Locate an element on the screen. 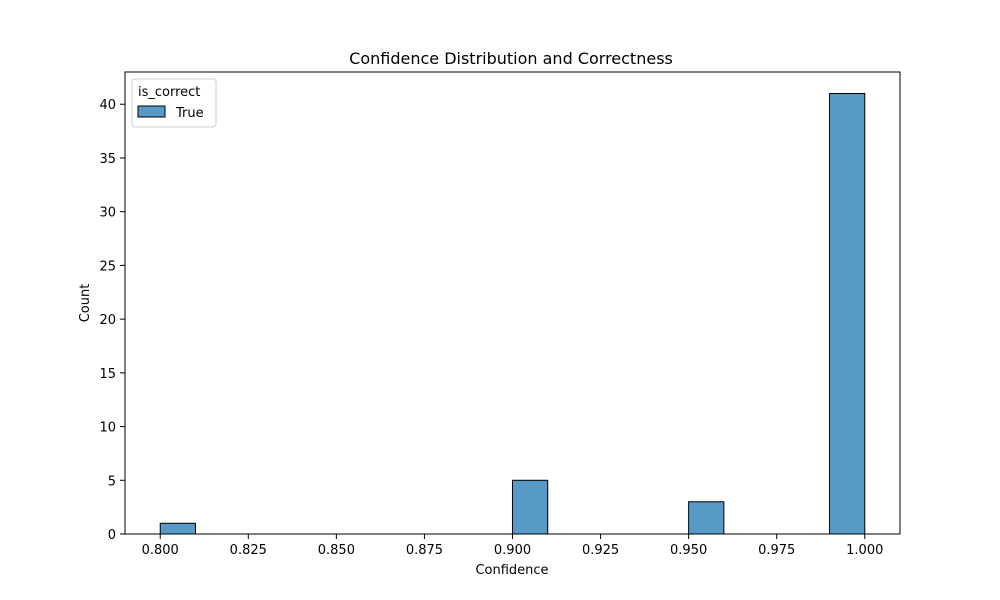  y-tick-label: 0 is located at coordinates (112, 535).